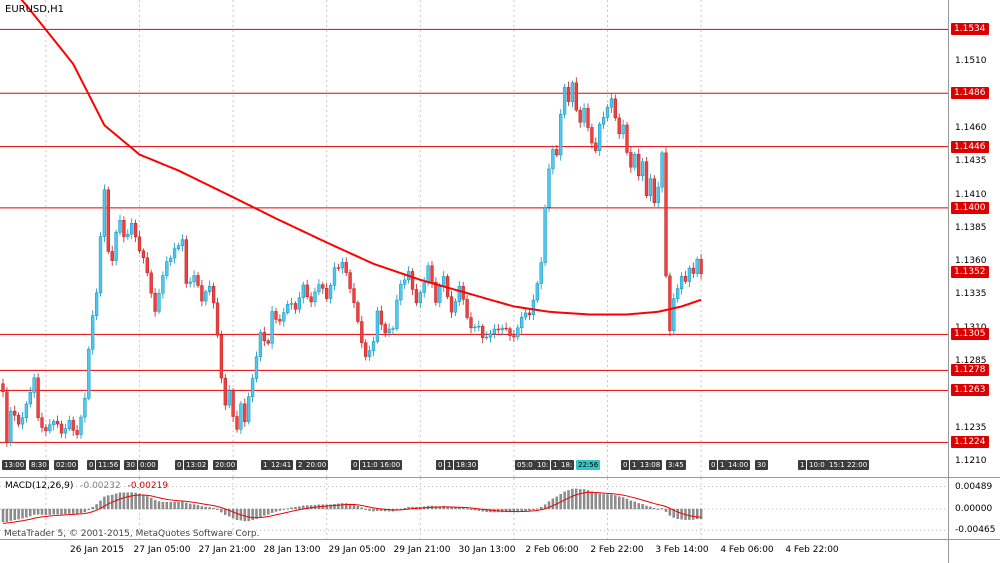  Describe the element at coordinates (971, 227) in the screenshot. I see `price-tick-label: 1.1385` at that location.